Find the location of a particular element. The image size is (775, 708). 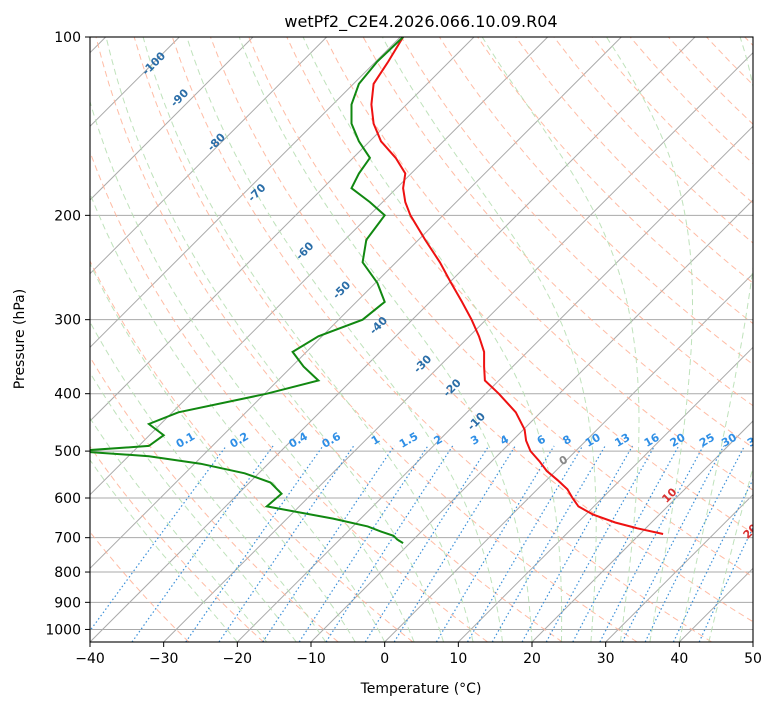

x-tick-label: 20 is located at coordinates (532, 659).